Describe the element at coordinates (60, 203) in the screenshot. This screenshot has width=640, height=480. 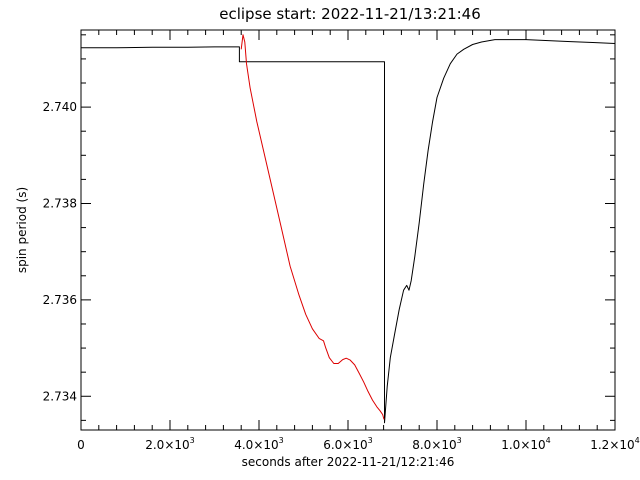
I see `y-tick-label: 2.738` at that location.